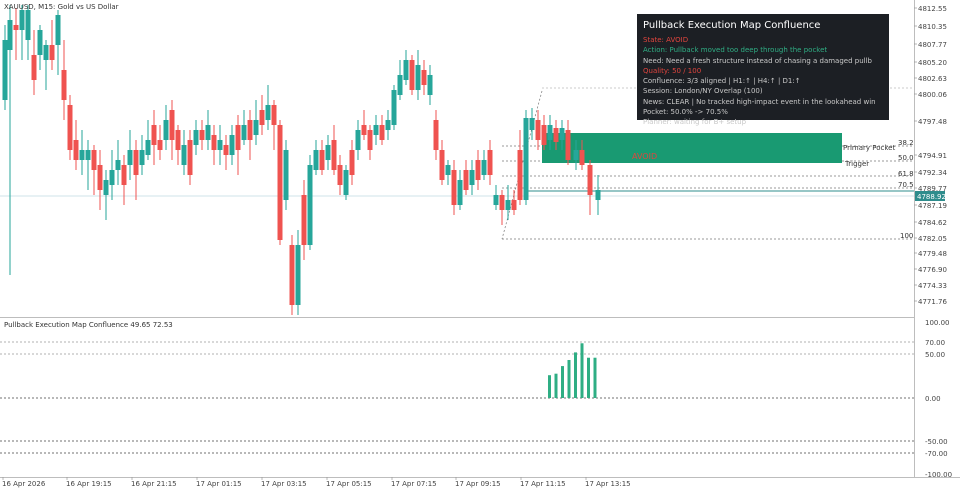 The width and height of the screenshot is (960, 490). I want to click on info-panel-title: Pullback Execution Map Confluence, so click(732, 25).